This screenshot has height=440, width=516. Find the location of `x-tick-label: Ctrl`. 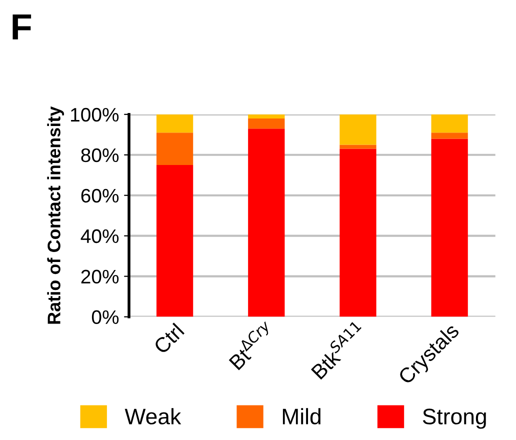

x-tick-label: Ctrl is located at coordinates (168, 338).